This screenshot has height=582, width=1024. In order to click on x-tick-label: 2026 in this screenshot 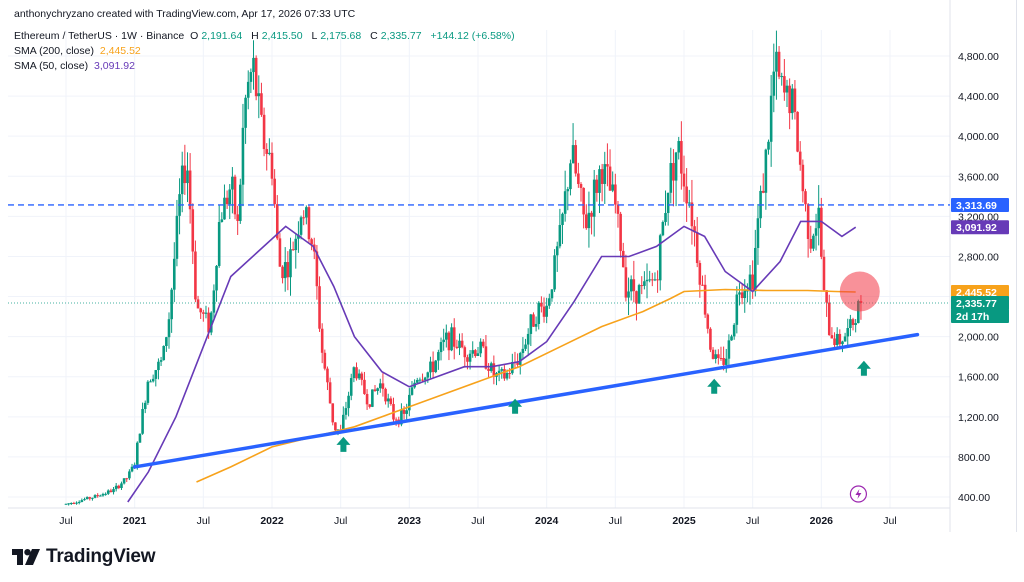, I will do `click(822, 521)`.